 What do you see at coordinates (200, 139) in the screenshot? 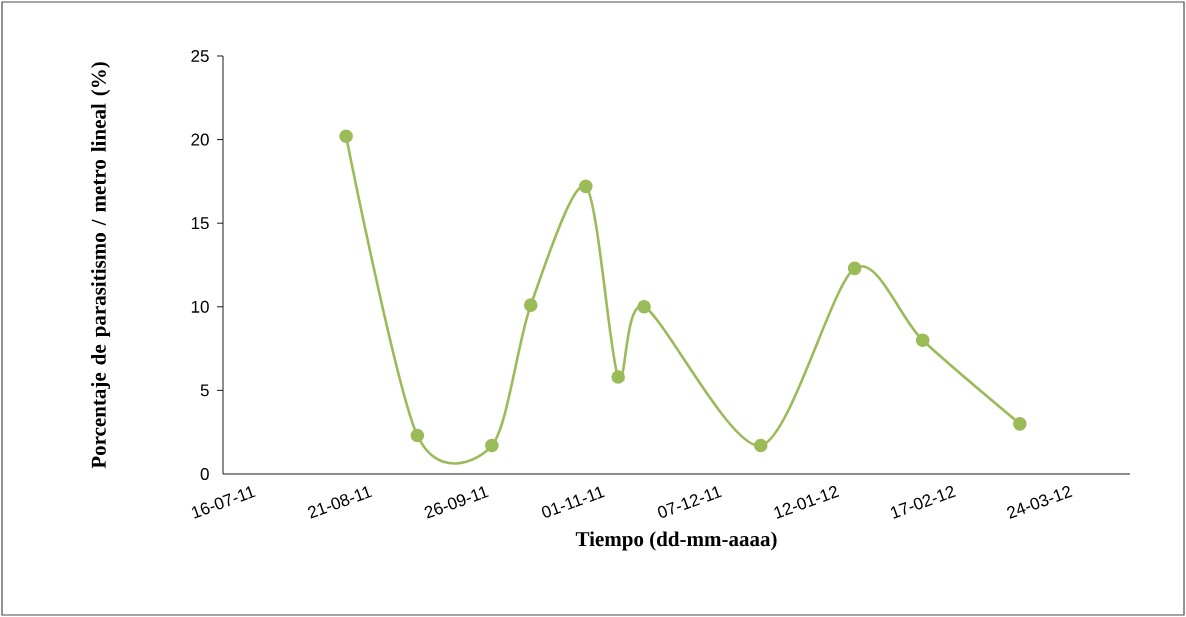
I see `y-tick-label: 20` at bounding box center [200, 139].